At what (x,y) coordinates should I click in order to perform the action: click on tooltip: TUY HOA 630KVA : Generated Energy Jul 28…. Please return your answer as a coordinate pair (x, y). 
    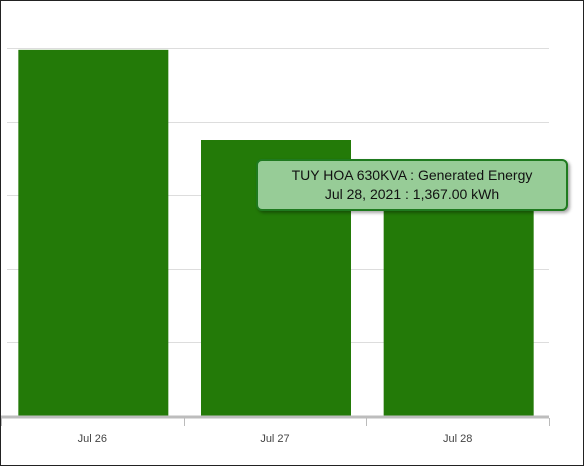
    Looking at the image, I should click on (412, 185).